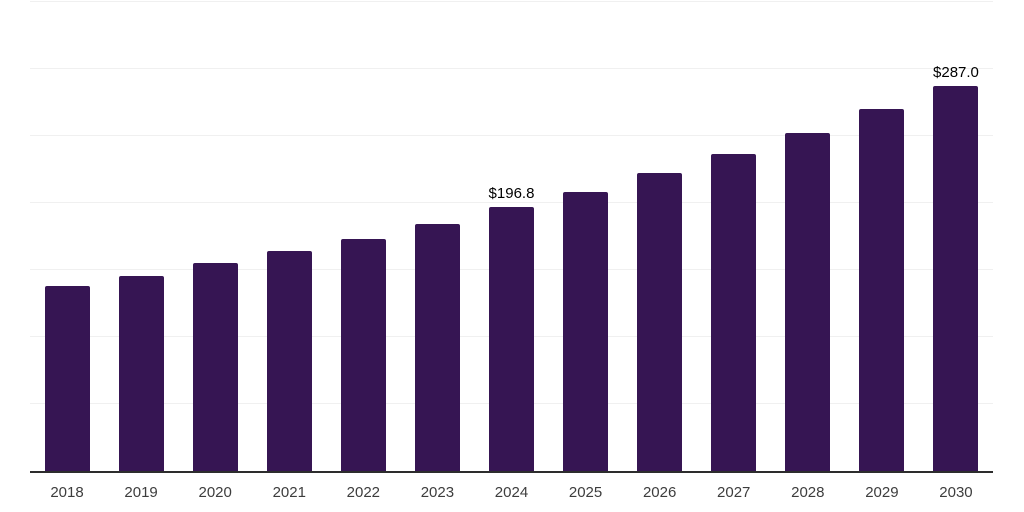 The width and height of the screenshot is (1024, 512). Describe the element at coordinates (437, 347) in the screenshot. I see `bar-2023` at that location.